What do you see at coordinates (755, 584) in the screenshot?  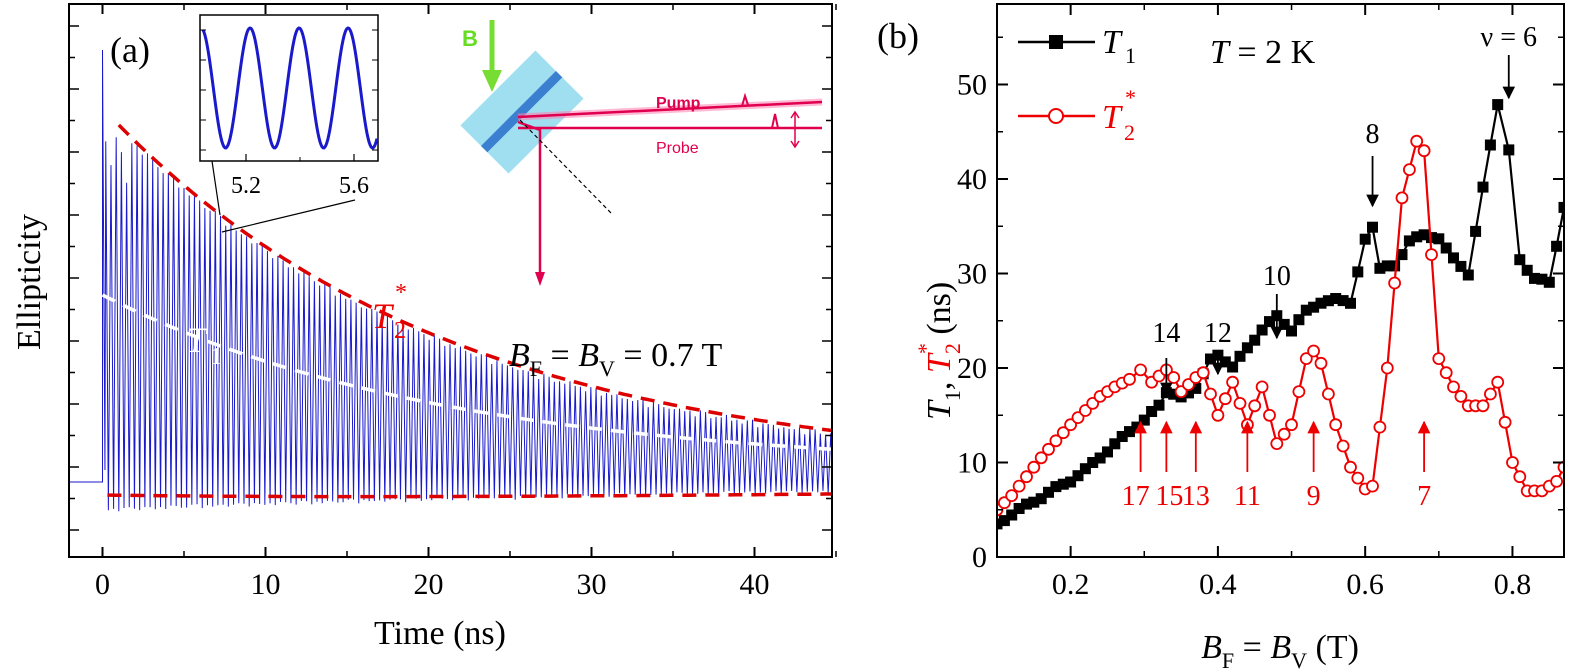 I see `x-tick-label: 40` at bounding box center [755, 584].